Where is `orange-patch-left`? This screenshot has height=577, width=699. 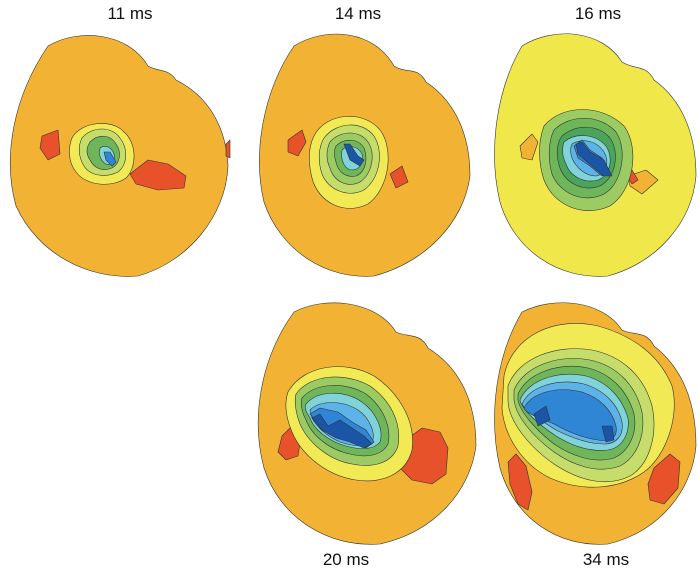
orange-patch-left is located at coordinates (529, 147).